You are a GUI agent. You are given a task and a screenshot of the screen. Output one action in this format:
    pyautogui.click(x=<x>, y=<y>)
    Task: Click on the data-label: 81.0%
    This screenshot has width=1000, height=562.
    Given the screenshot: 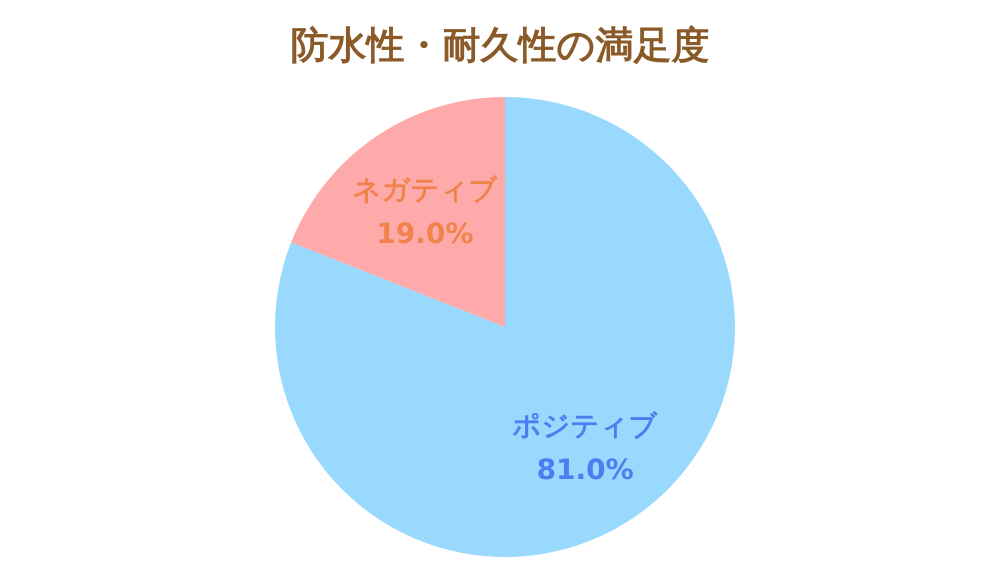 What is the action you would take?
    pyautogui.click(x=585, y=469)
    